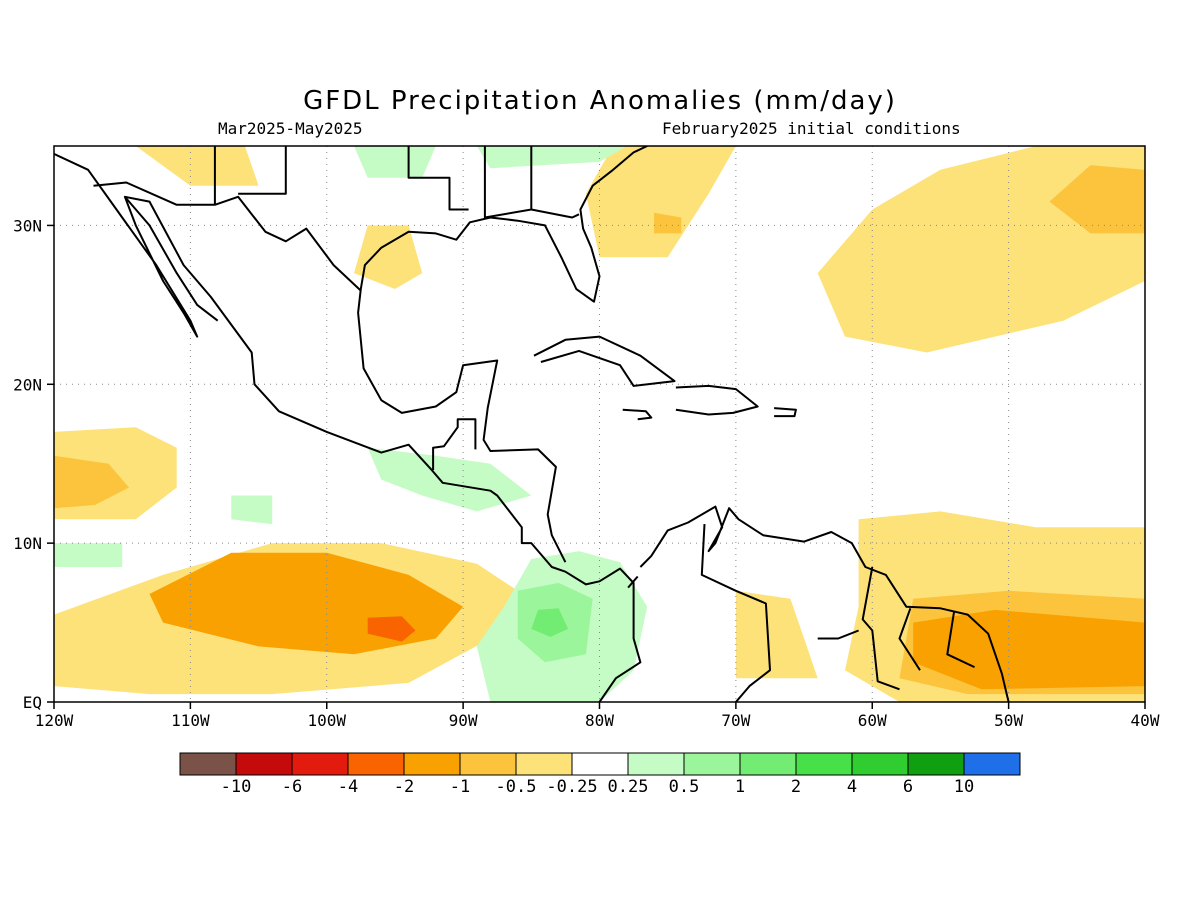 The height and width of the screenshot is (900, 1200). Describe the element at coordinates (502, 354) in the screenshot. I see `coastline-gulf-coast` at that location.